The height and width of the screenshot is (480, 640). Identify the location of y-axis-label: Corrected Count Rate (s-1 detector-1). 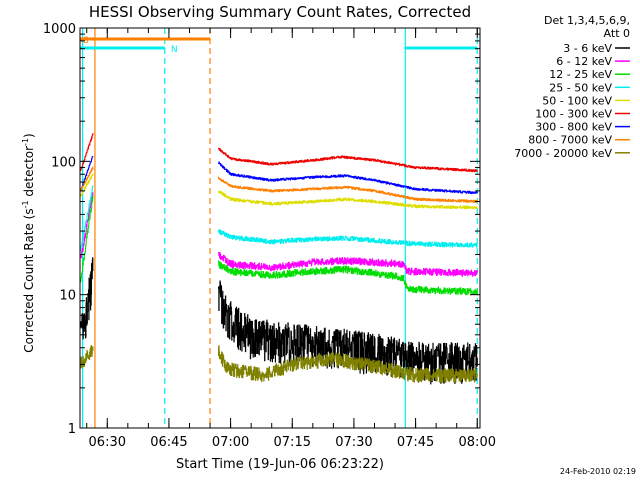
(28, 242).